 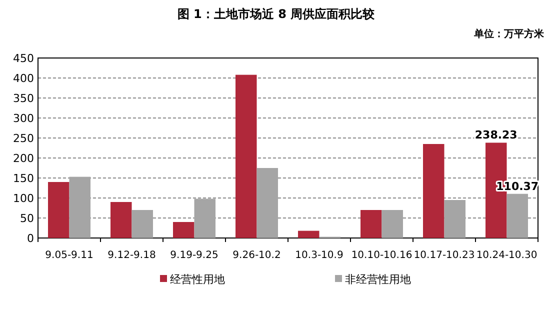 What do you see at coordinates (444, 255) in the screenshot?
I see `x-tick-label: 10.17-10.23` at bounding box center [444, 255].